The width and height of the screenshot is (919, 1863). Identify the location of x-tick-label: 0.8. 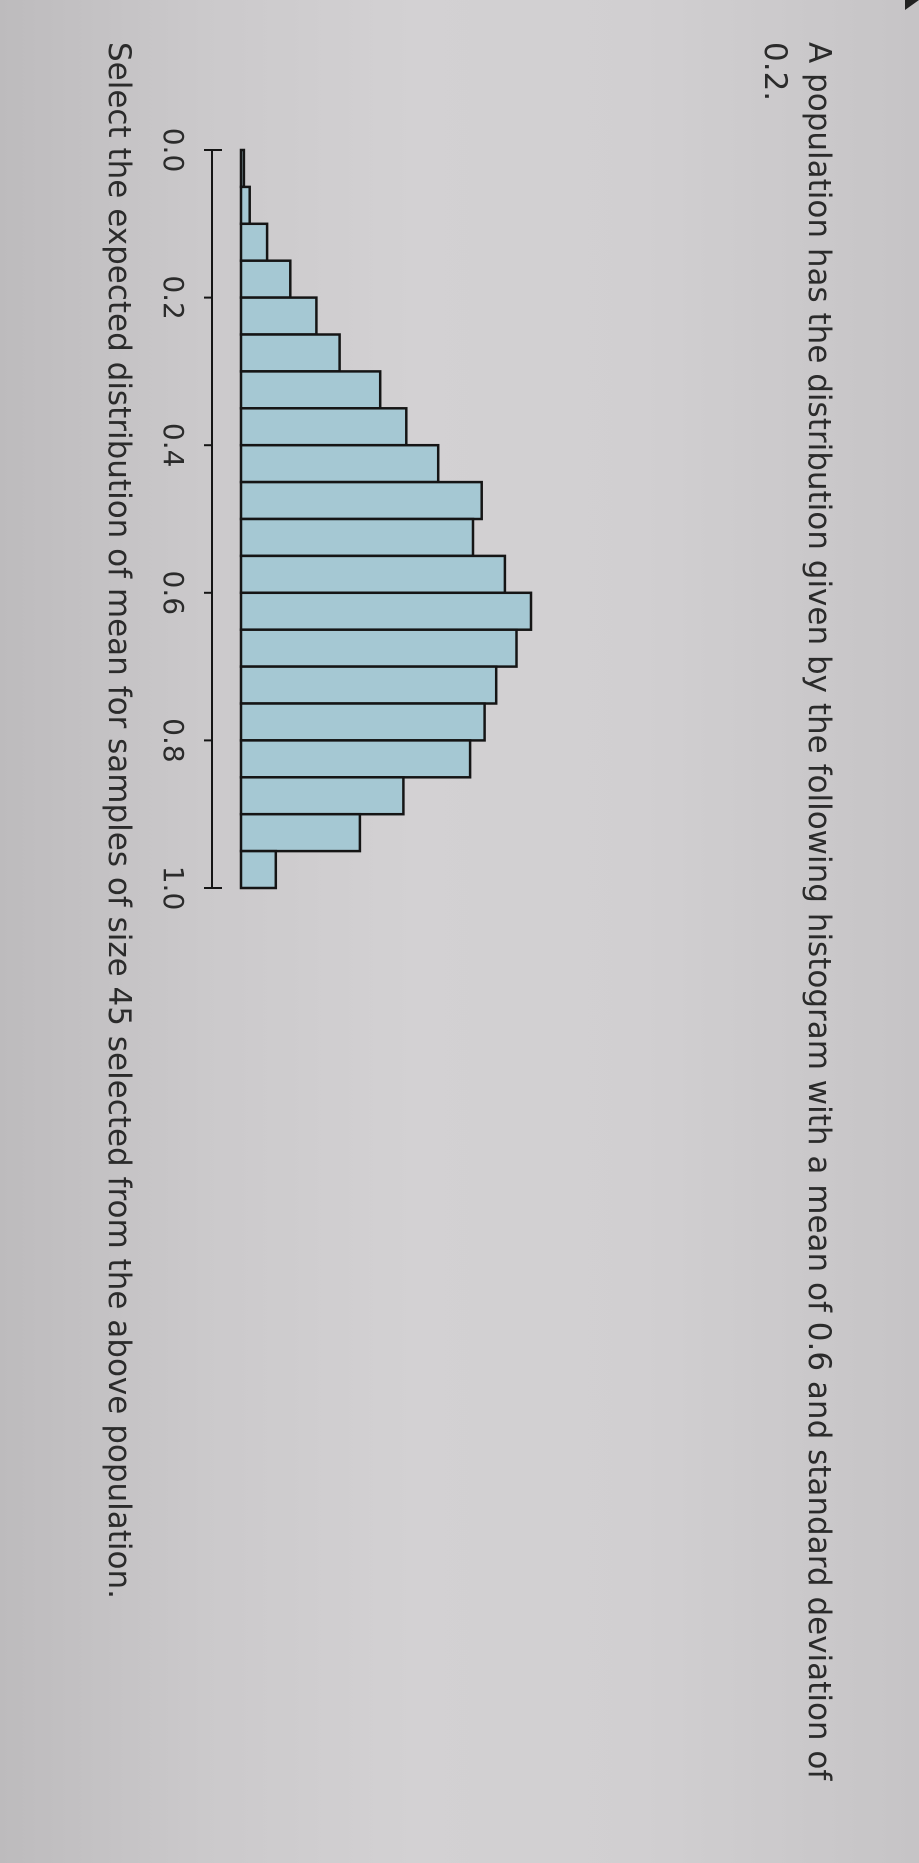
(173, 740).